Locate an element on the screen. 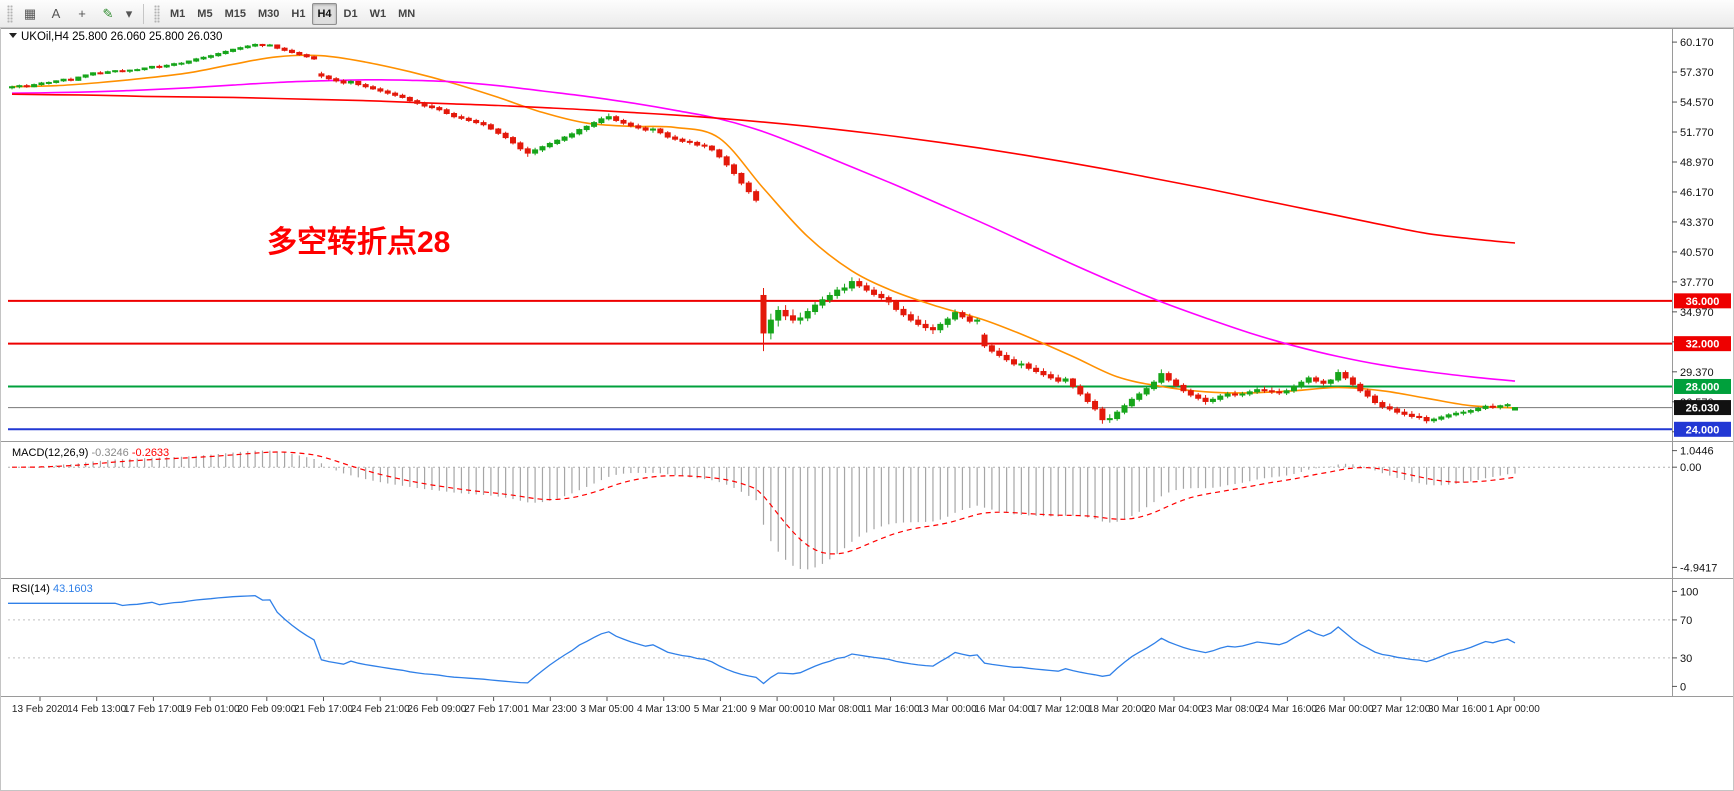  timeframe-W1: W1 is located at coordinates (378, 14).